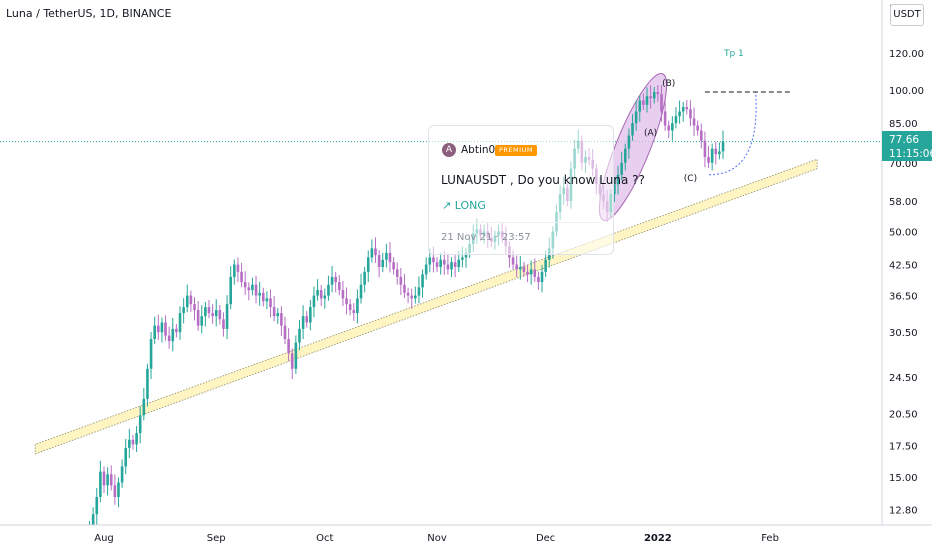  I want to click on idea-title: LUNAUSDT , Do you know Luna ??, so click(543, 180).